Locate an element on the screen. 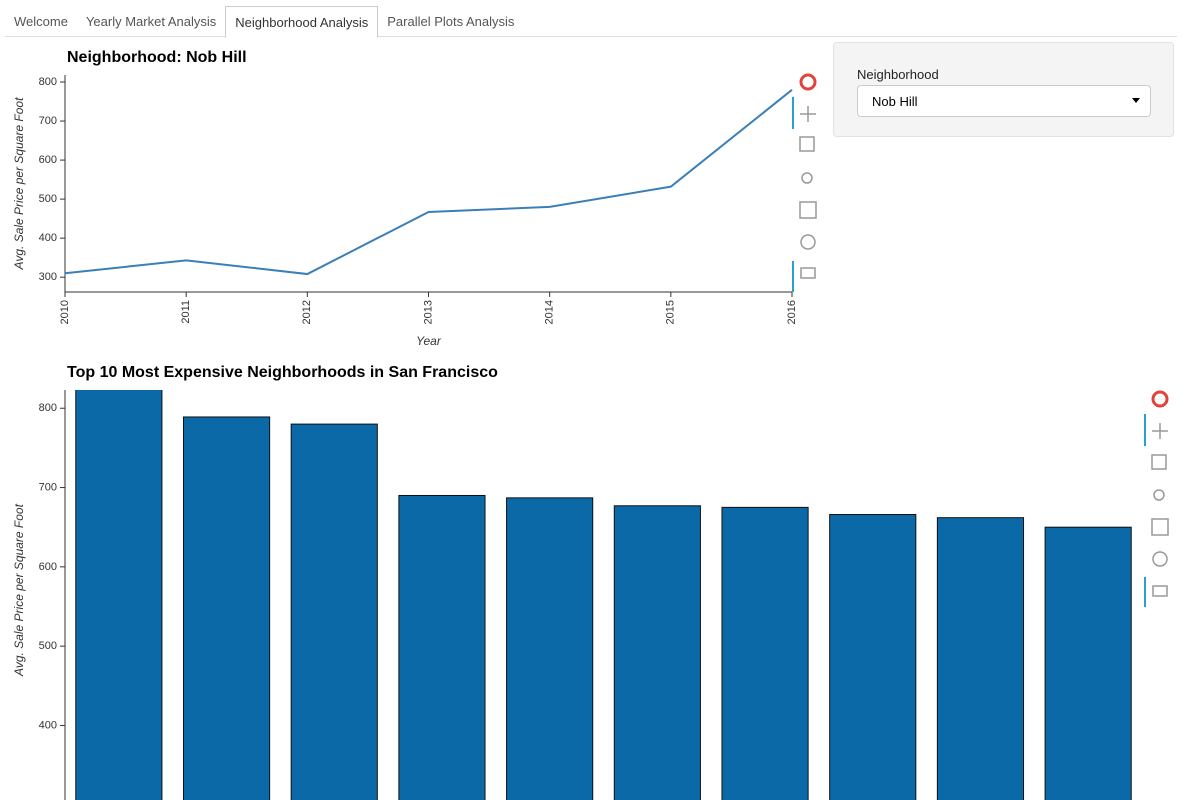  widget-panel: Neighborhood Nob Hill is located at coordinates (1003, 89).